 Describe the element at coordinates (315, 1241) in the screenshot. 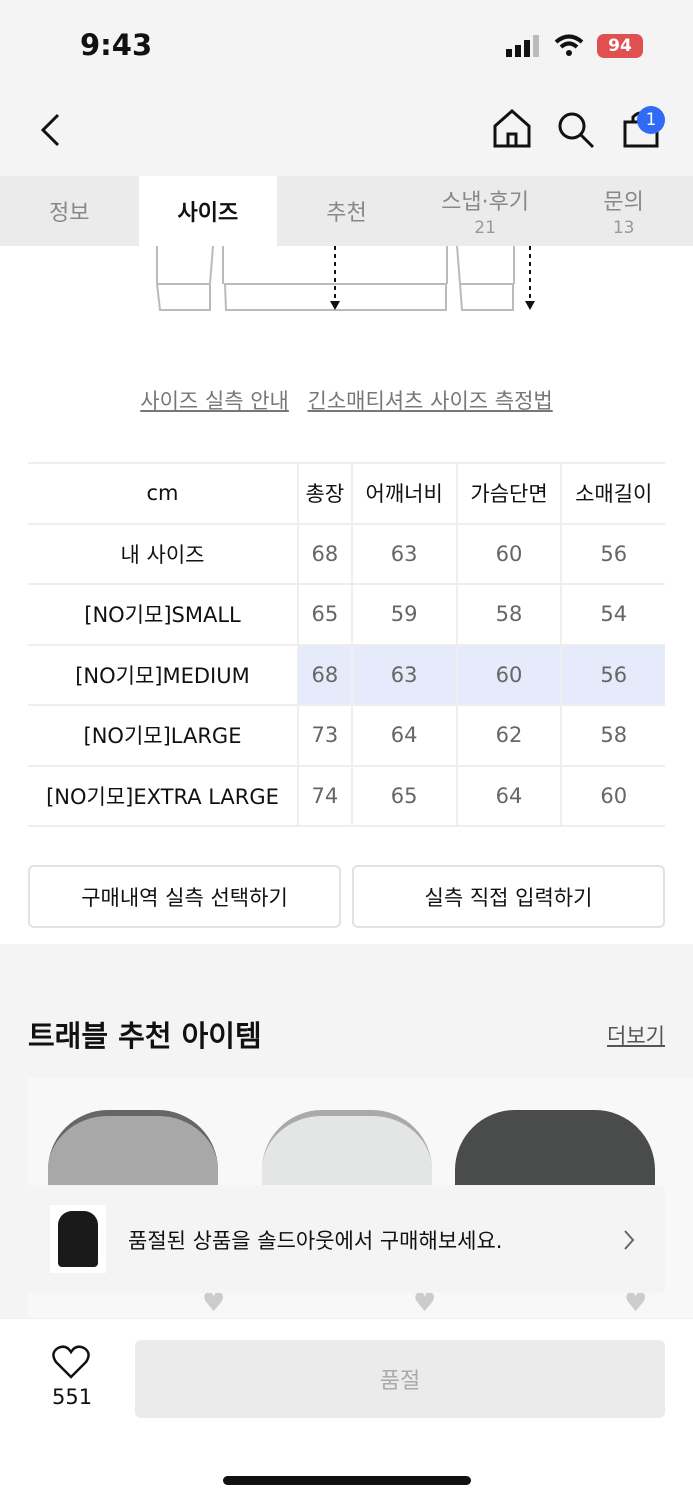

I see `banner-text: 품절된 상품을 솔드아웃에서 구매해보세요.` at that location.